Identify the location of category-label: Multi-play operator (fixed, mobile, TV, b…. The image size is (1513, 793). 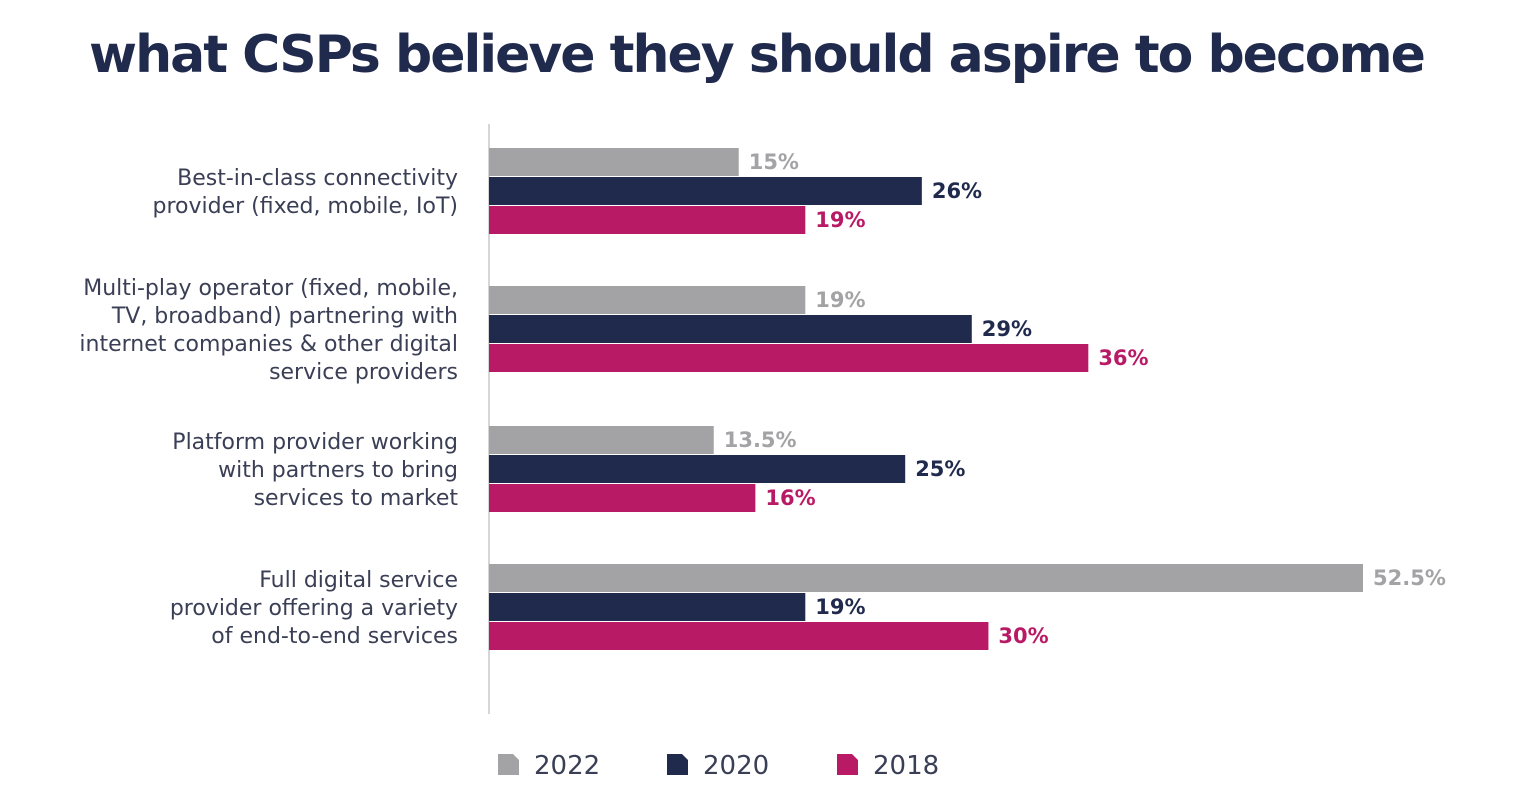
(268, 330).